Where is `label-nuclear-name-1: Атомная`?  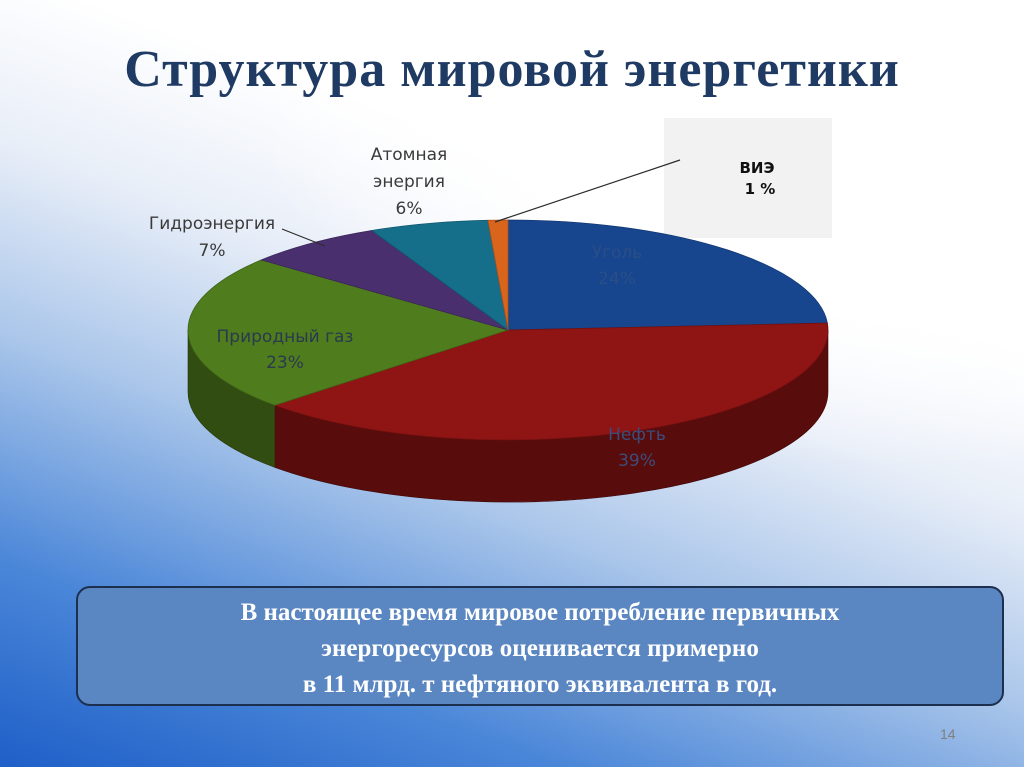 label-nuclear-name-1: Атомная is located at coordinates (409, 155).